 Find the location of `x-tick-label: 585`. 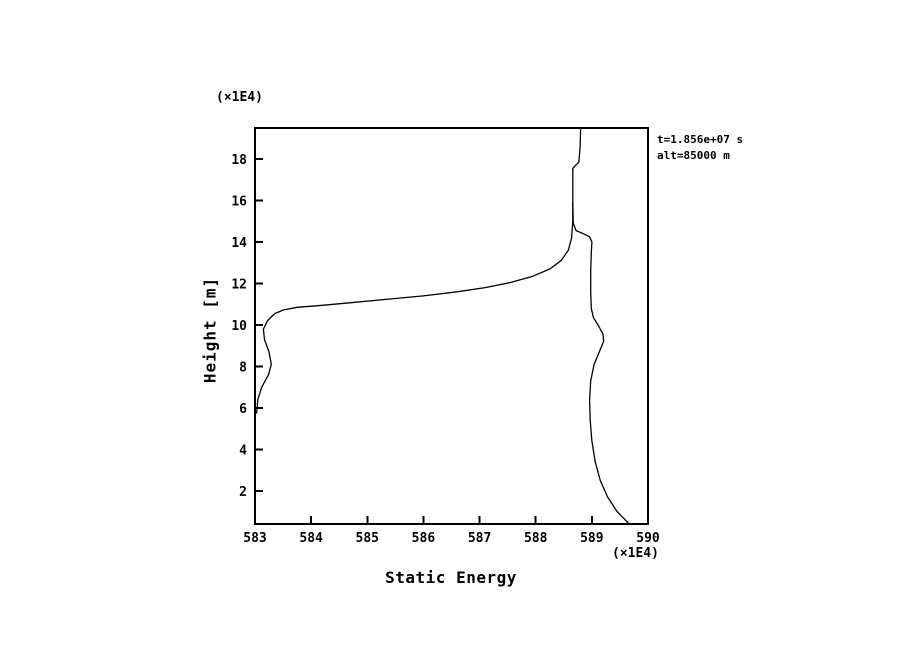

x-tick-label: 585 is located at coordinates (367, 538).